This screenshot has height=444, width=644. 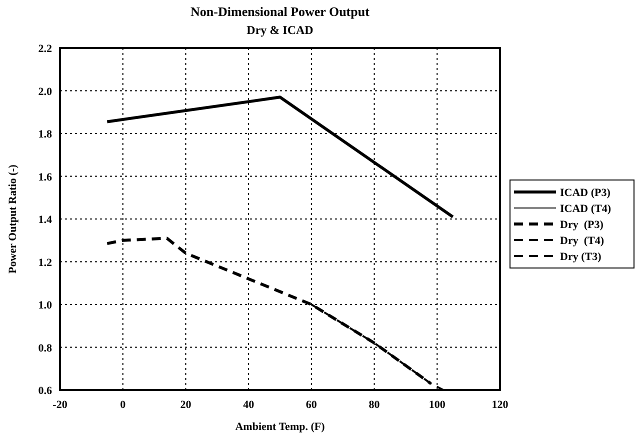 What do you see at coordinates (45, 262) in the screenshot?
I see `y-tick-label: 1.2` at bounding box center [45, 262].